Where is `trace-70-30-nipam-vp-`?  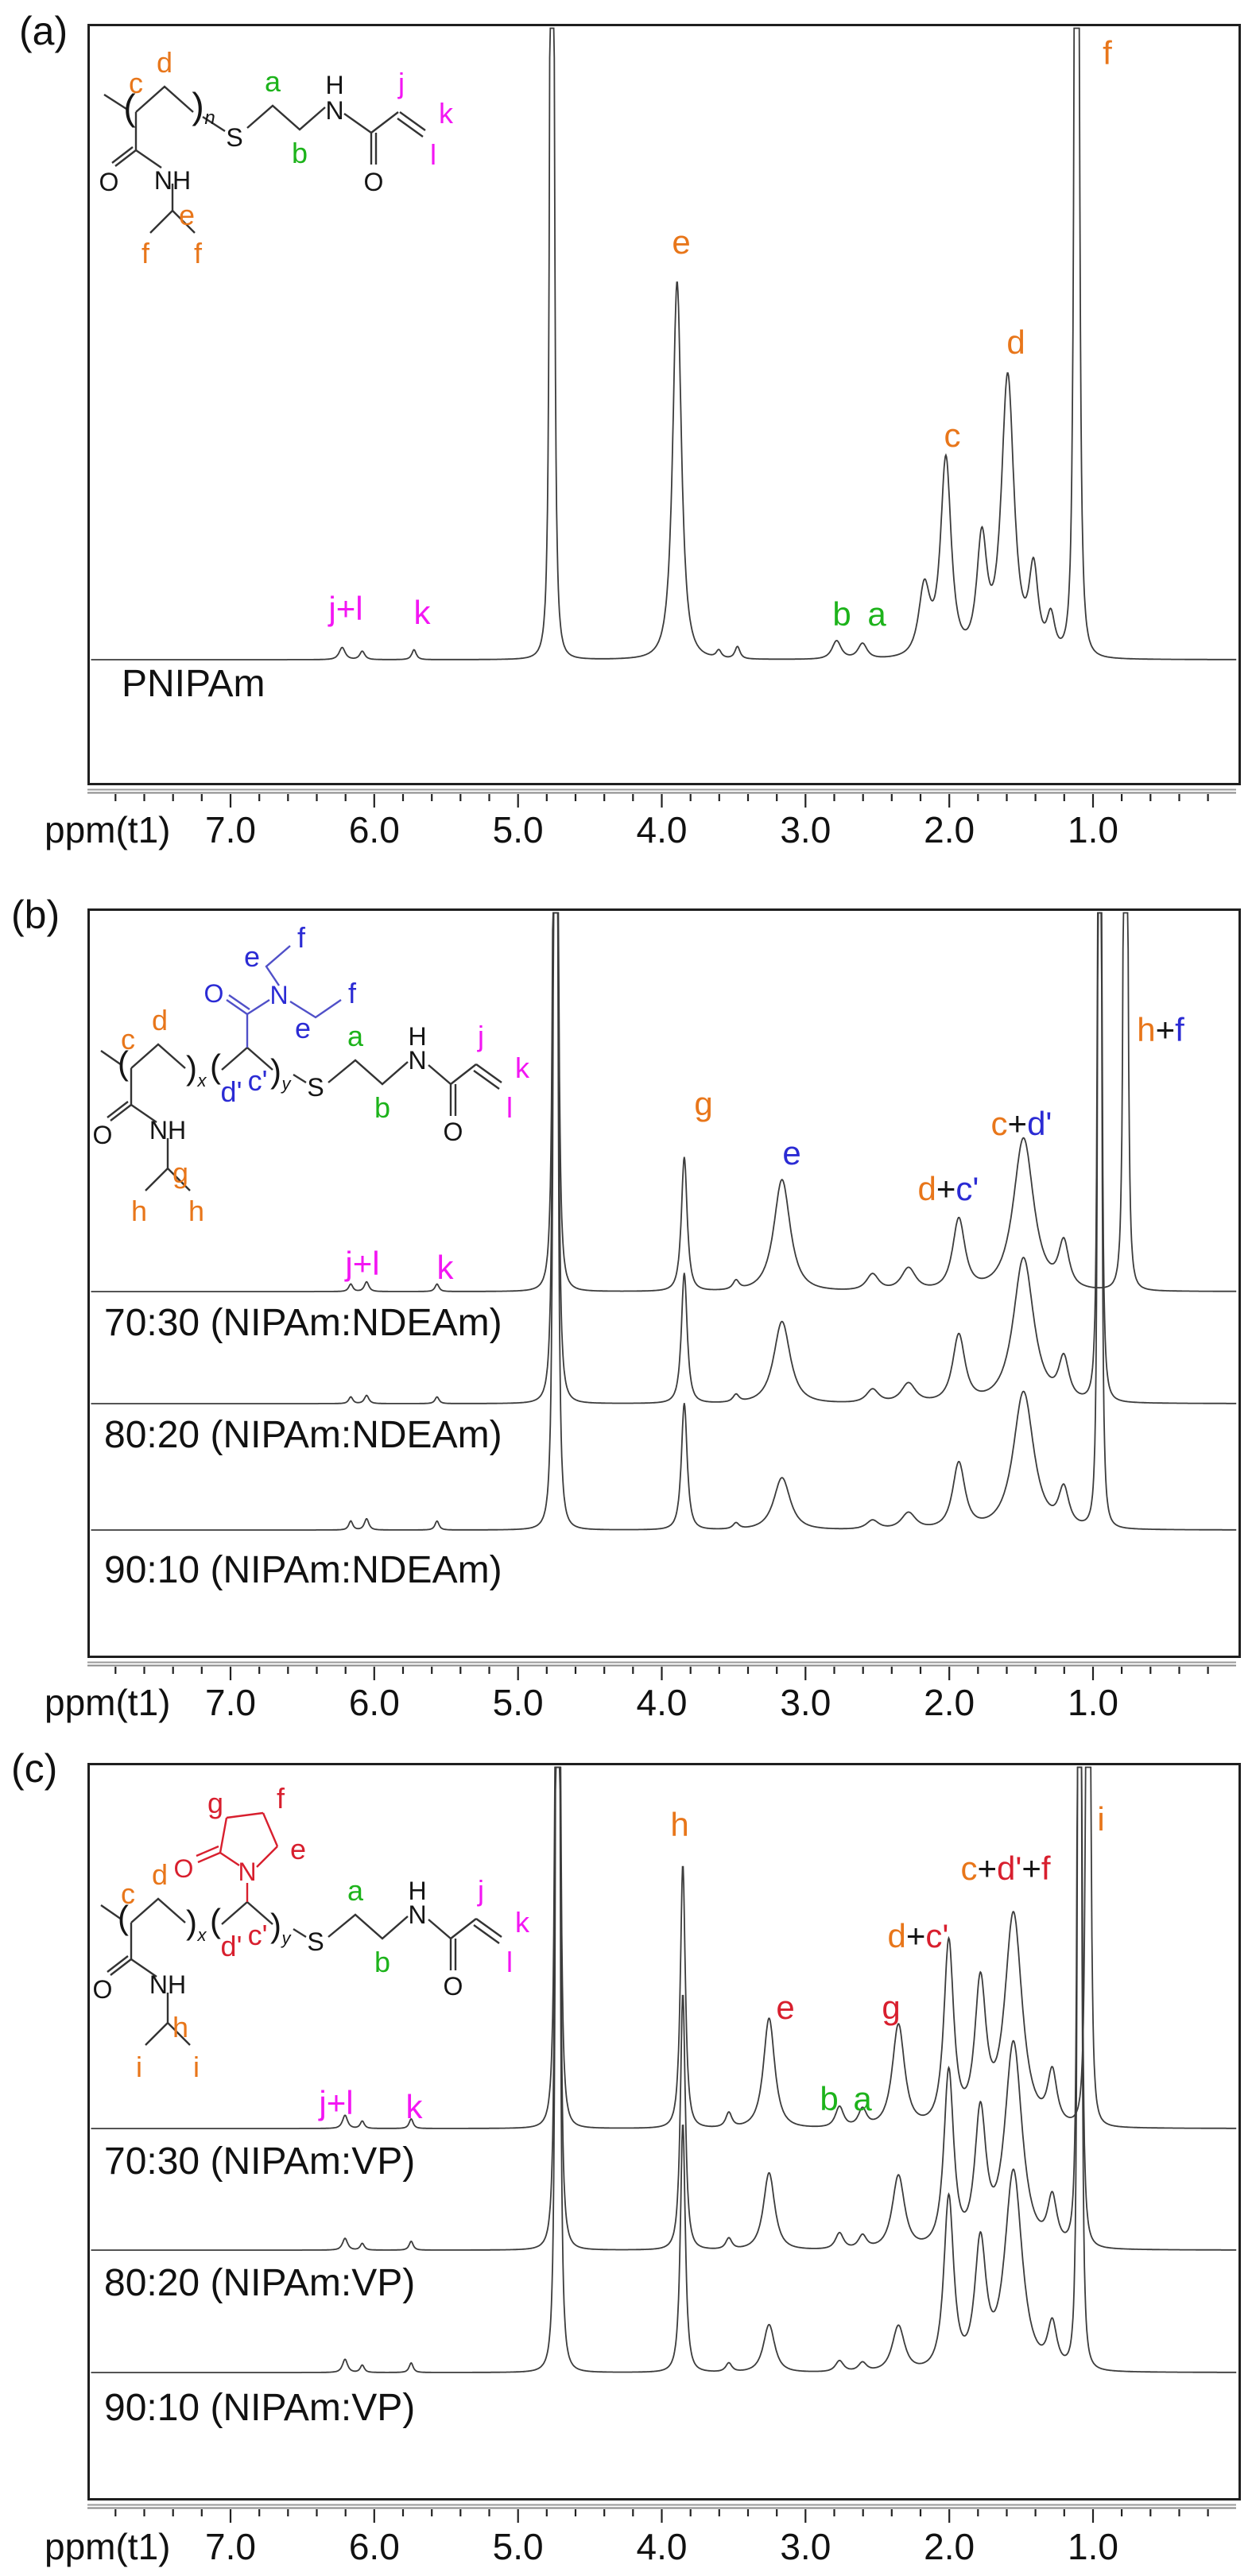
trace-70-30-nipam-vp- is located at coordinates (664, 1947).